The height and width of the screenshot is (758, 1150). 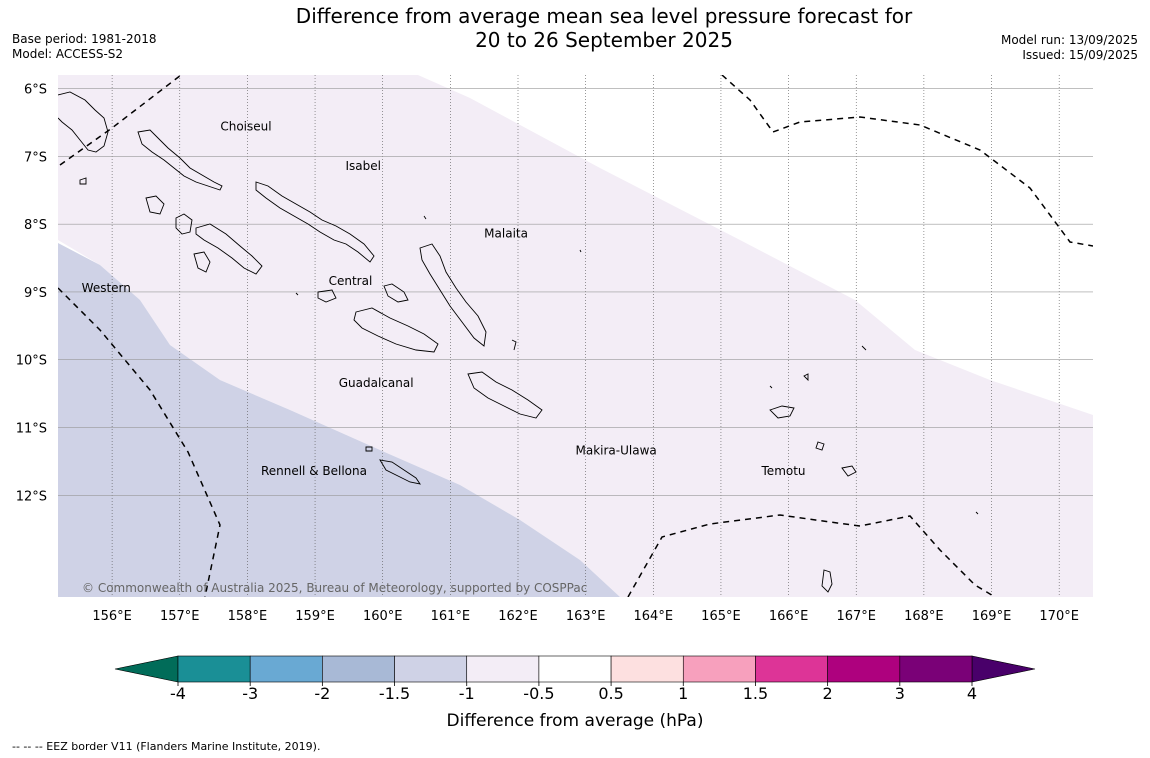 What do you see at coordinates (31, 496) in the screenshot?
I see `latitude-tick-label: 12°S` at bounding box center [31, 496].